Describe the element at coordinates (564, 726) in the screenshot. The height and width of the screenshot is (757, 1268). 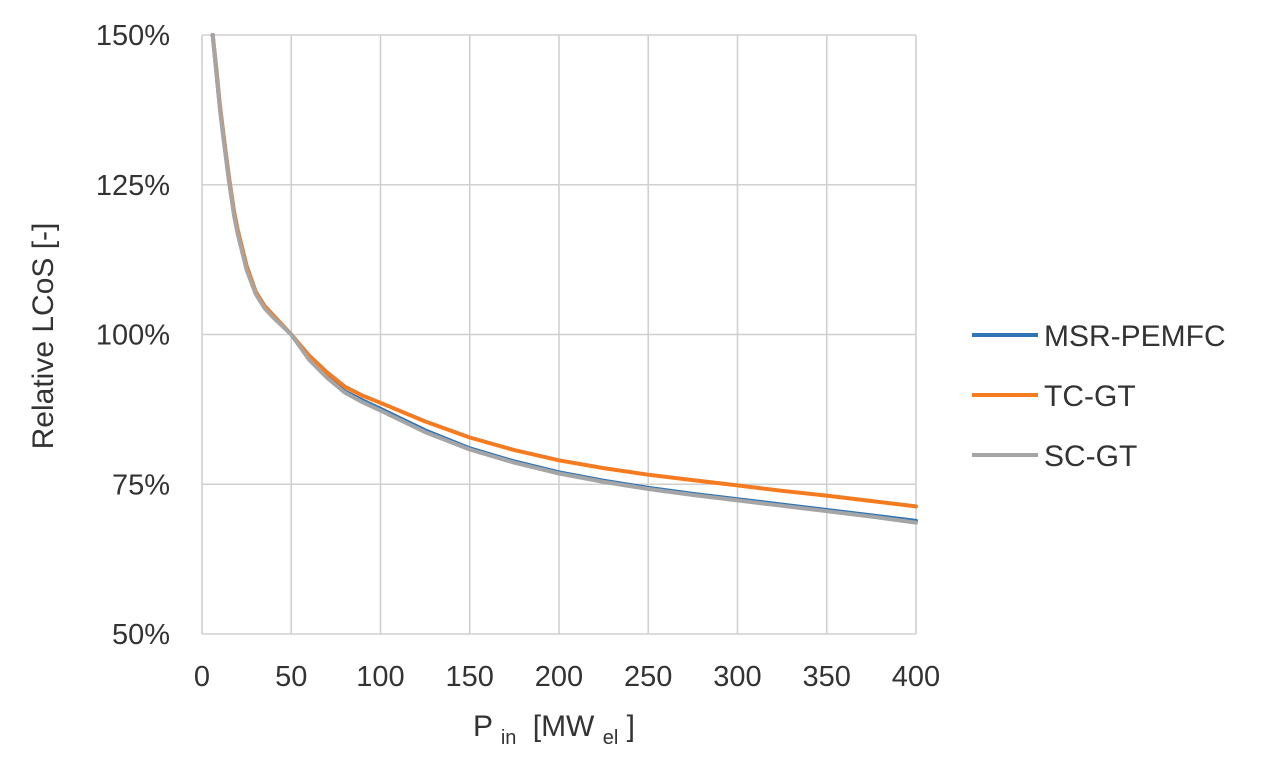
I see `x-axis-title-unit-open: [MW` at that location.